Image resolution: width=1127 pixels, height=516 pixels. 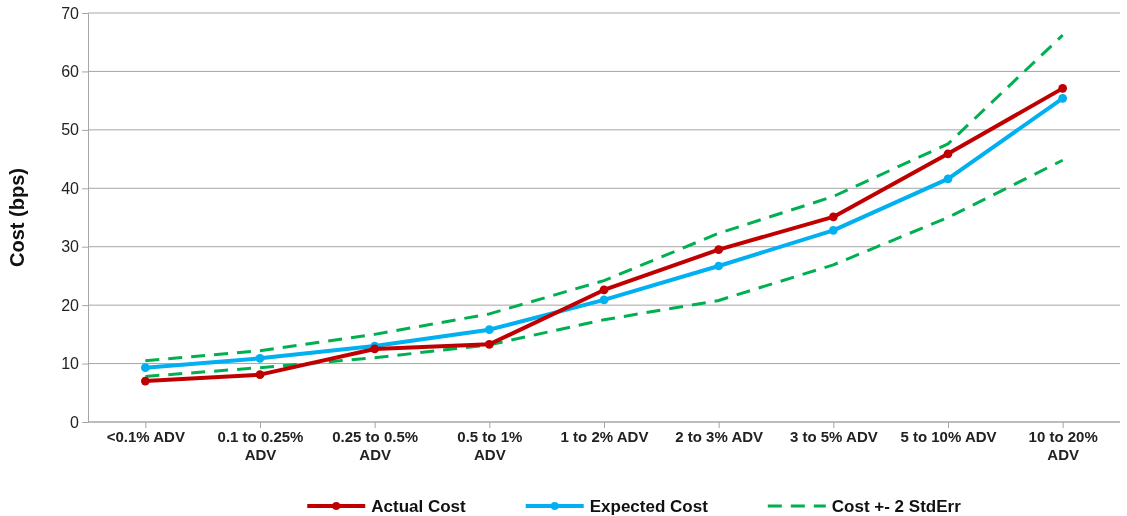 What do you see at coordinates (70, 247) in the screenshot?
I see `y-tick-label: 30` at bounding box center [70, 247].